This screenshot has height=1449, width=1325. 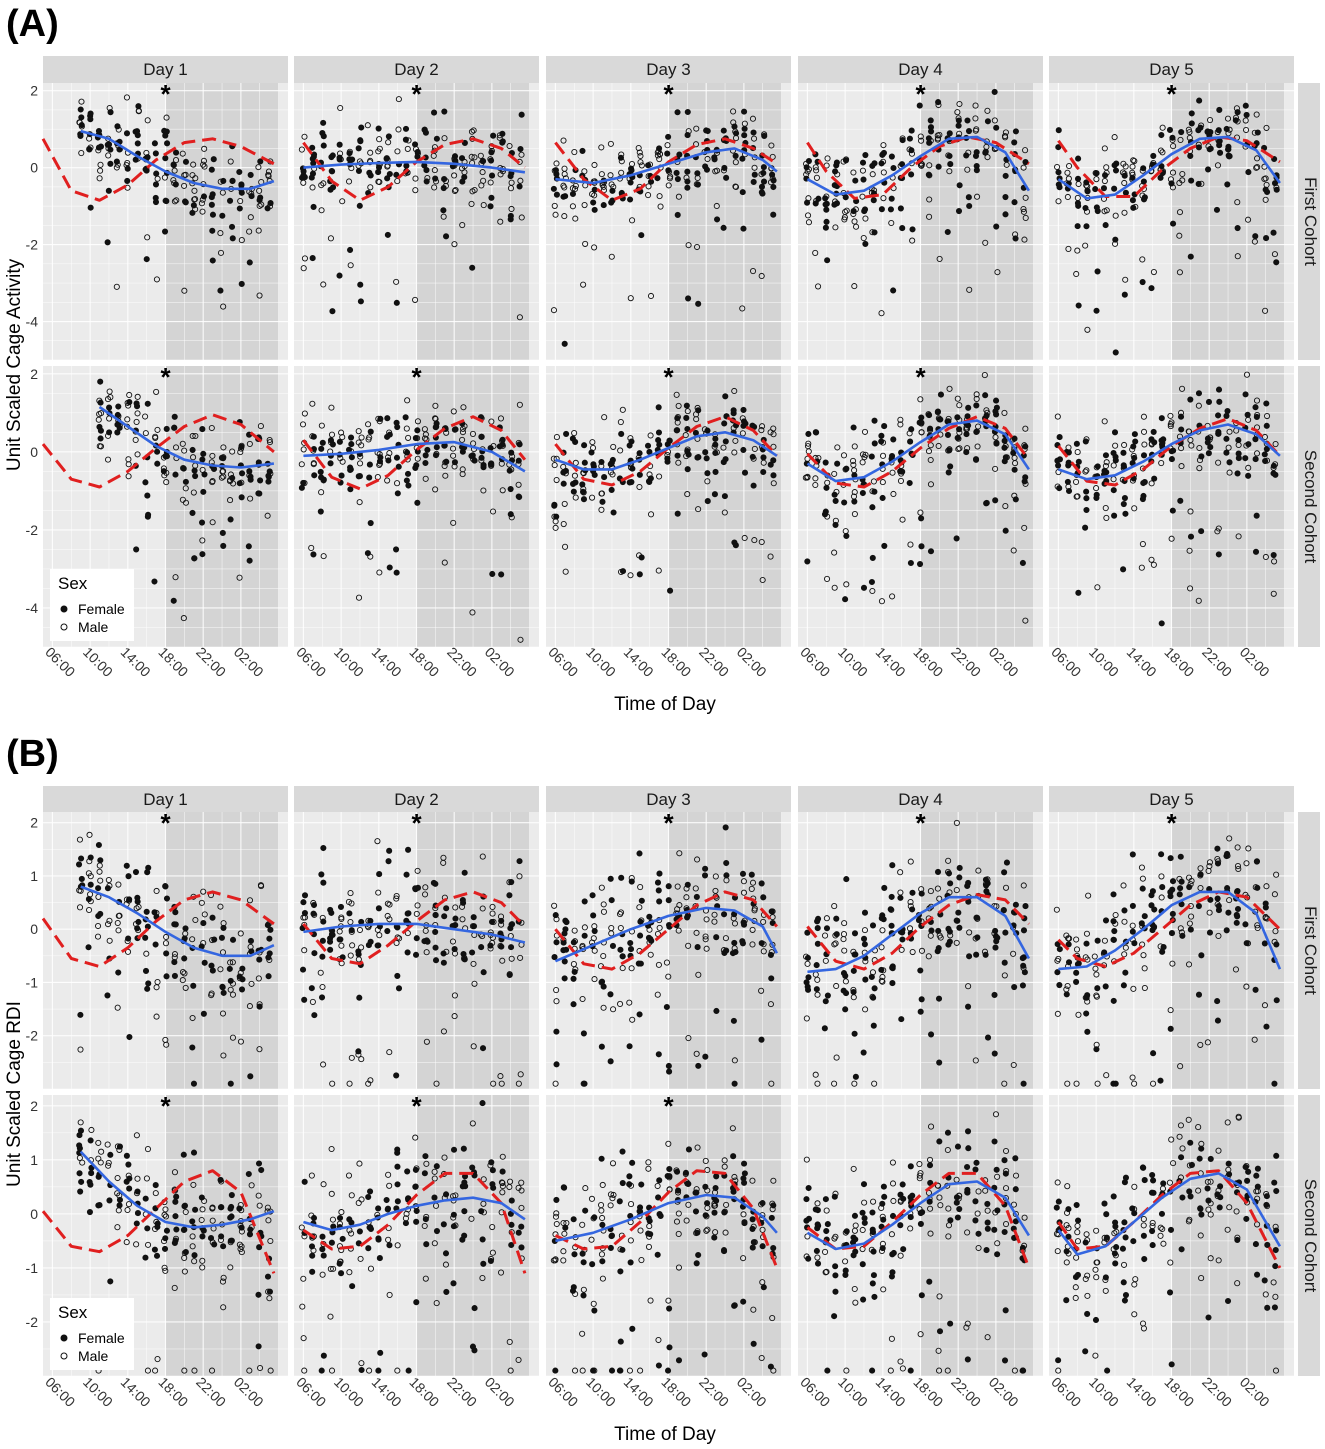 I want to click on y-tick-label: 0, so click(x=34, y=1214).